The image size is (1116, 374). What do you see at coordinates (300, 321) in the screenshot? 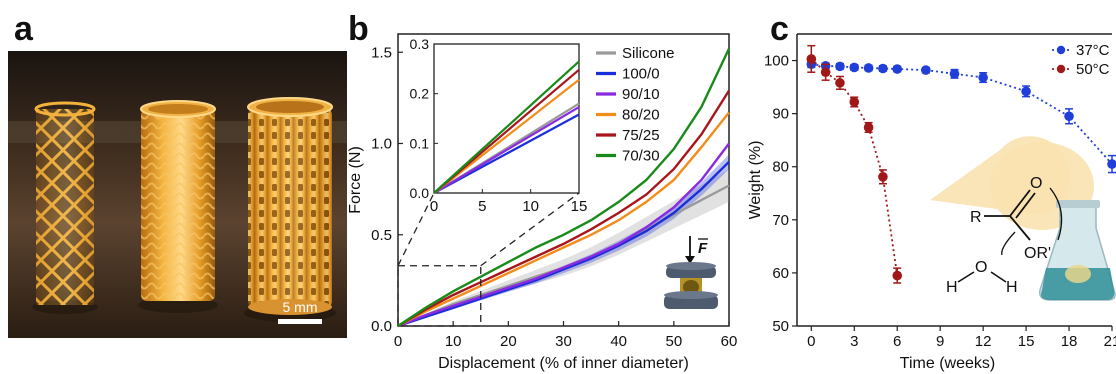
I see `scale-bar` at bounding box center [300, 321].